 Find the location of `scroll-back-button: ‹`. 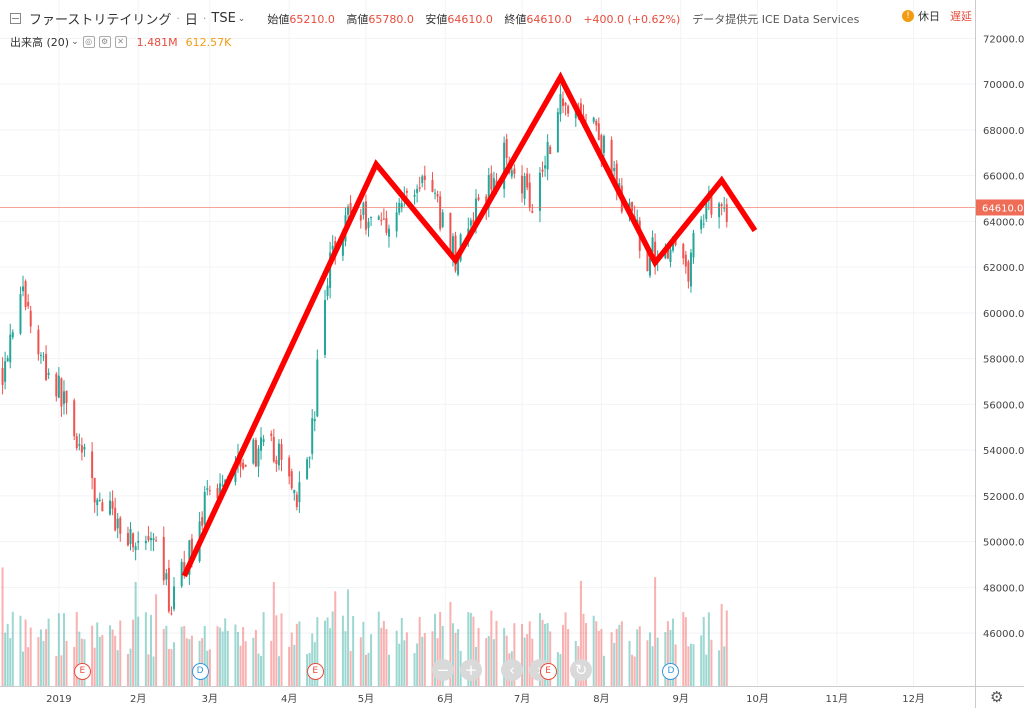

scroll-back-button: ‹ is located at coordinates (512, 670).